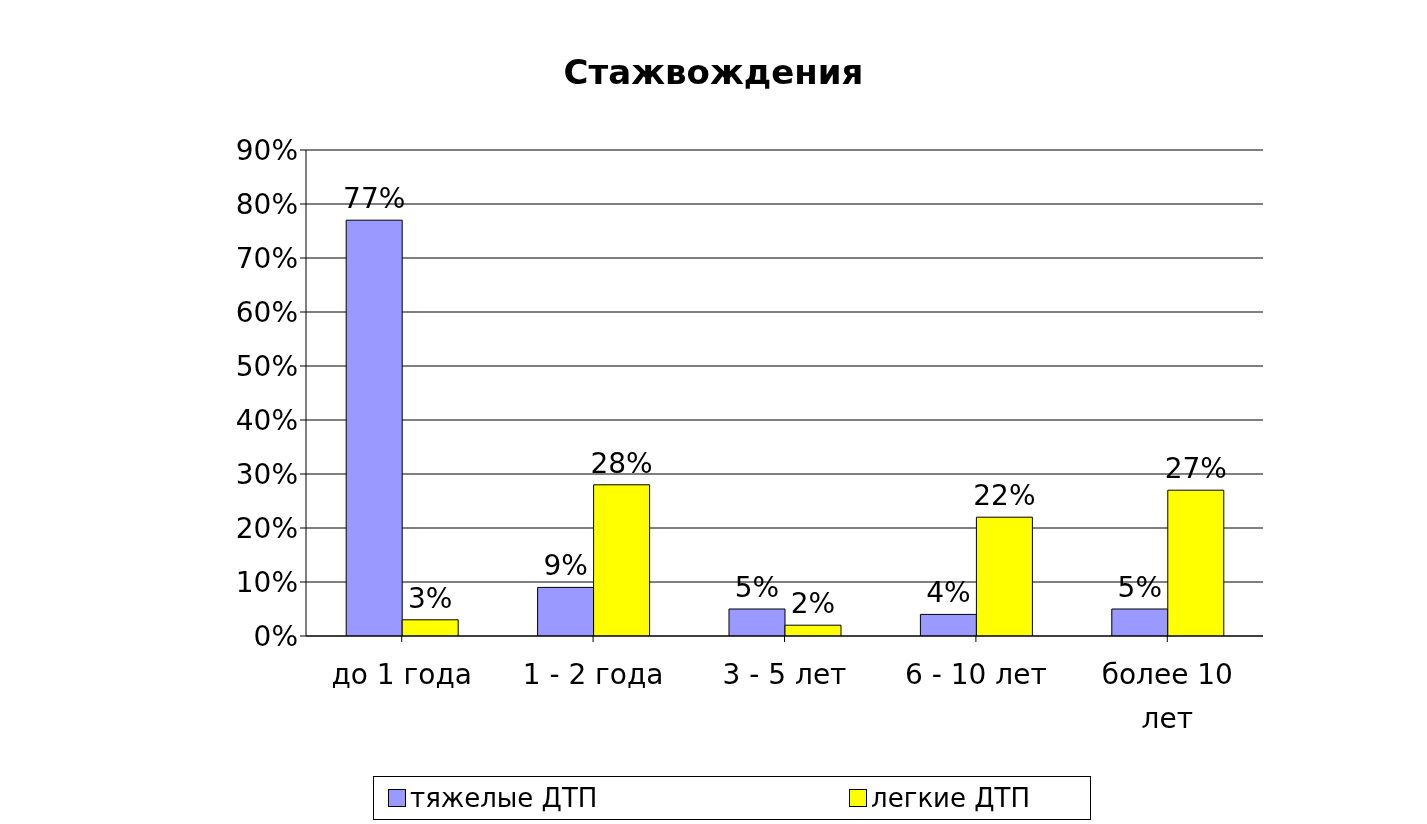 The width and height of the screenshot is (1427, 824). What do you see at coordinates (266, 258) in the screenshot?
I see `y-tick-label: 70%` at bounding box center [266, 258].